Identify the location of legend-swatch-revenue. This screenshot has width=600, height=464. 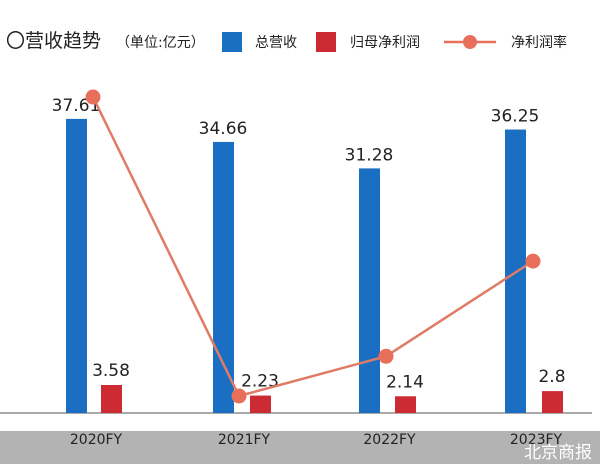
(232, 42).